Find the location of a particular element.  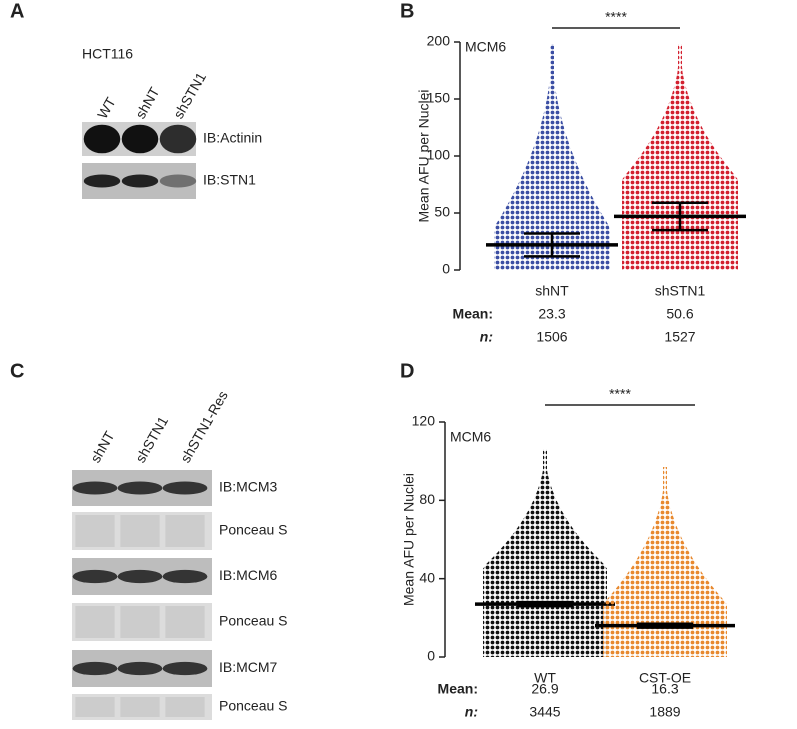

mean-value: 50.6 is located at coordinates (679, 314).